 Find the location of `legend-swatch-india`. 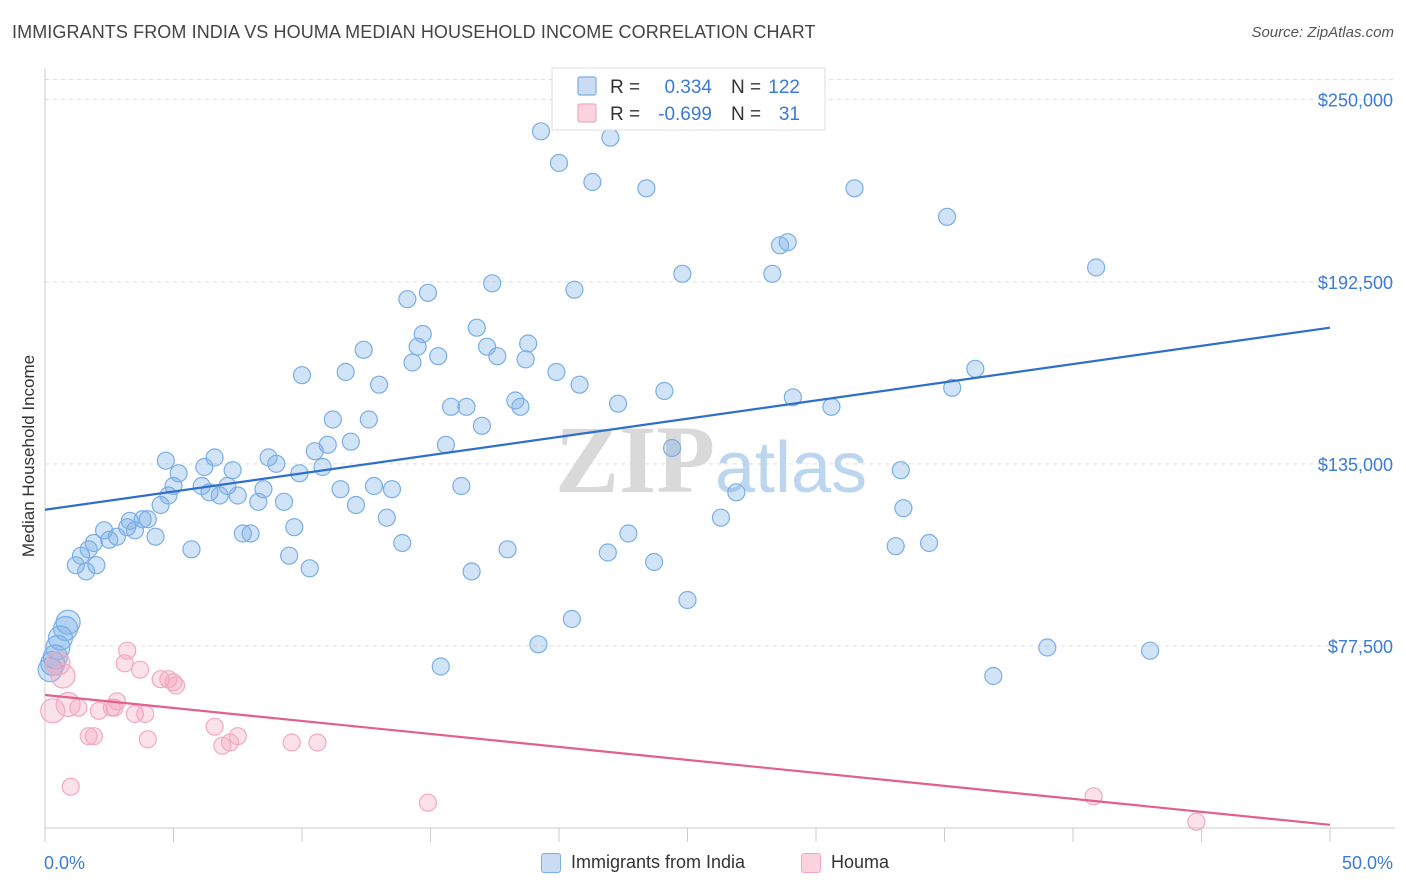

legend-swatch-india is located at coordinates (551, 862).